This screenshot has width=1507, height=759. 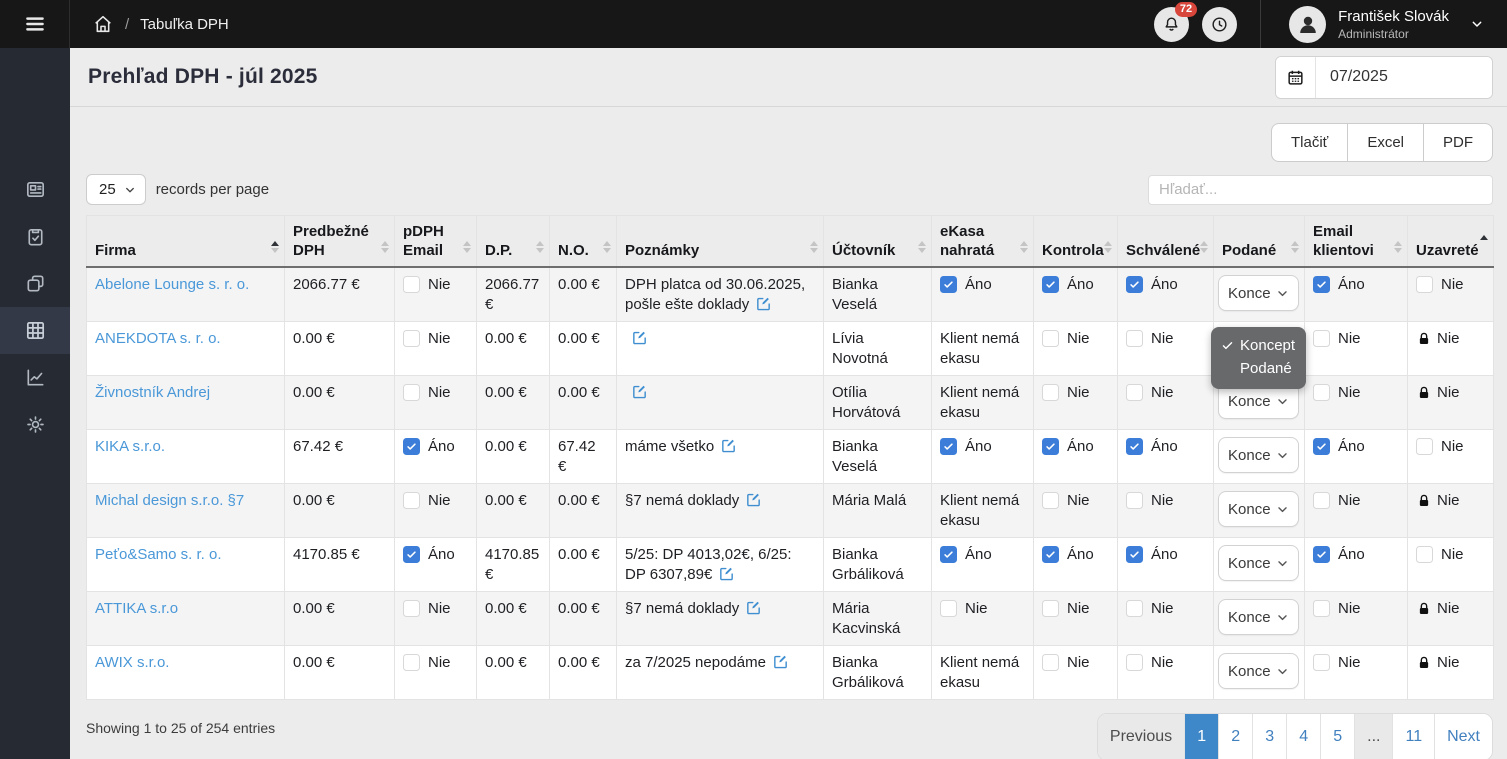 I want to click on column-header-n-o-: N.O., so click(x=583, y=241).